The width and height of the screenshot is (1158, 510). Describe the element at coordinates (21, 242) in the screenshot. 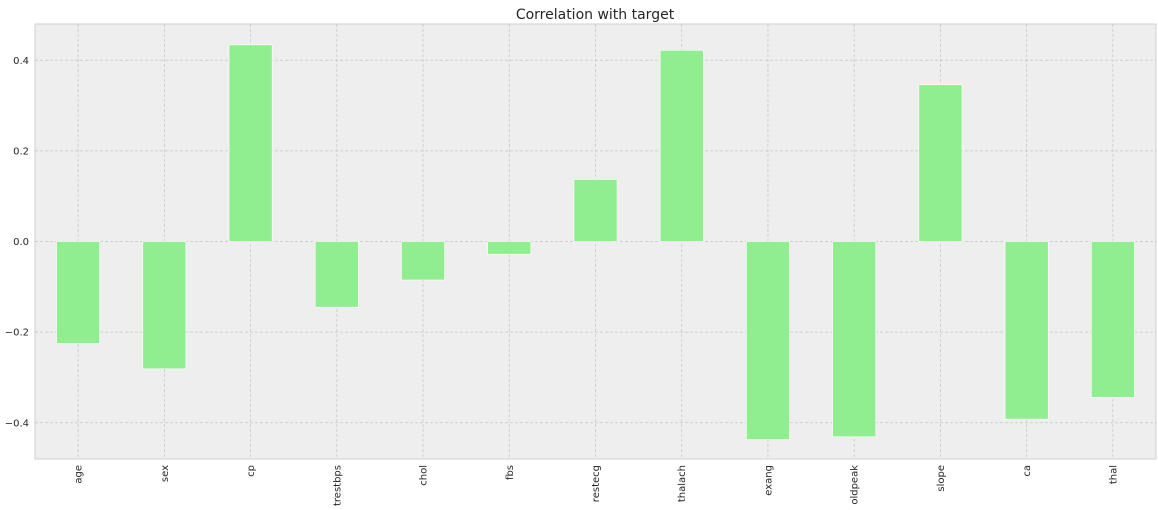

I see `y-tick-label: 0.0` at that location.